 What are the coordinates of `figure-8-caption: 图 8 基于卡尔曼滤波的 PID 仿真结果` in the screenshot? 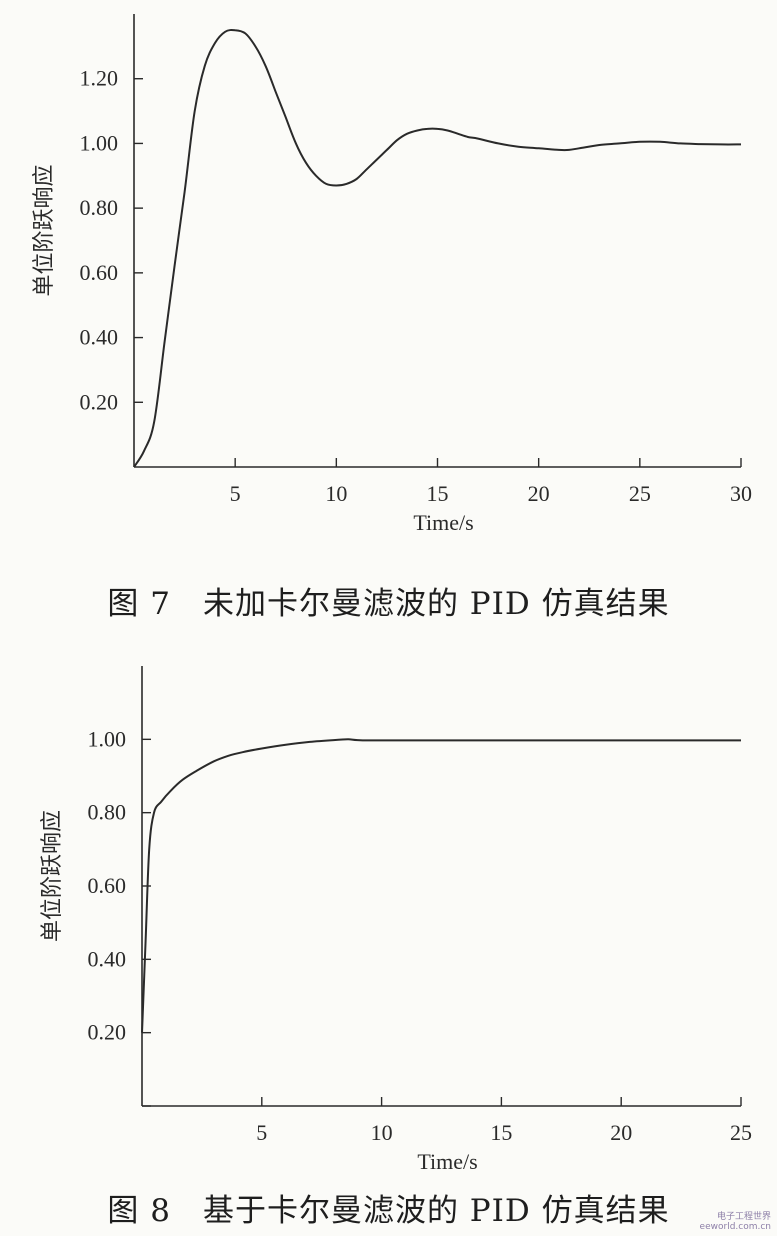 It's located at (388, 1211).